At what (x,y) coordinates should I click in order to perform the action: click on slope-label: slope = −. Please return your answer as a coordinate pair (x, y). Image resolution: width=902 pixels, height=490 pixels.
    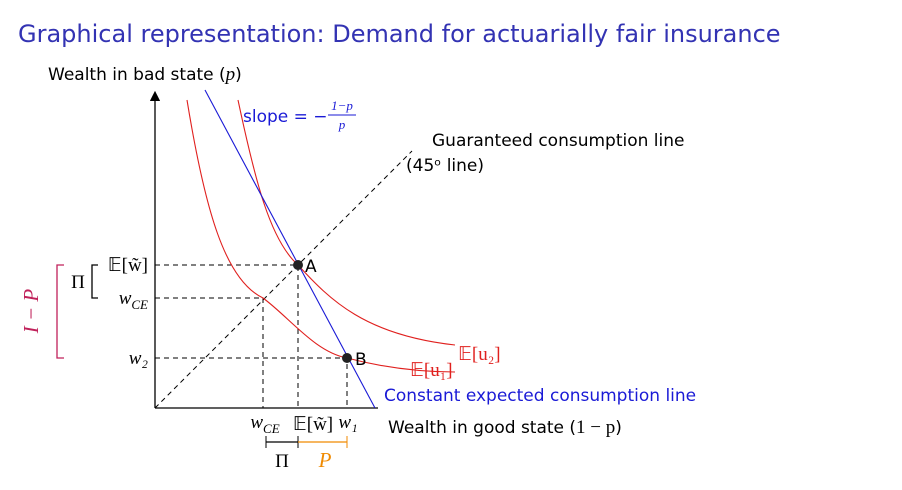
    Looking at the image, I should click on (285, 117).